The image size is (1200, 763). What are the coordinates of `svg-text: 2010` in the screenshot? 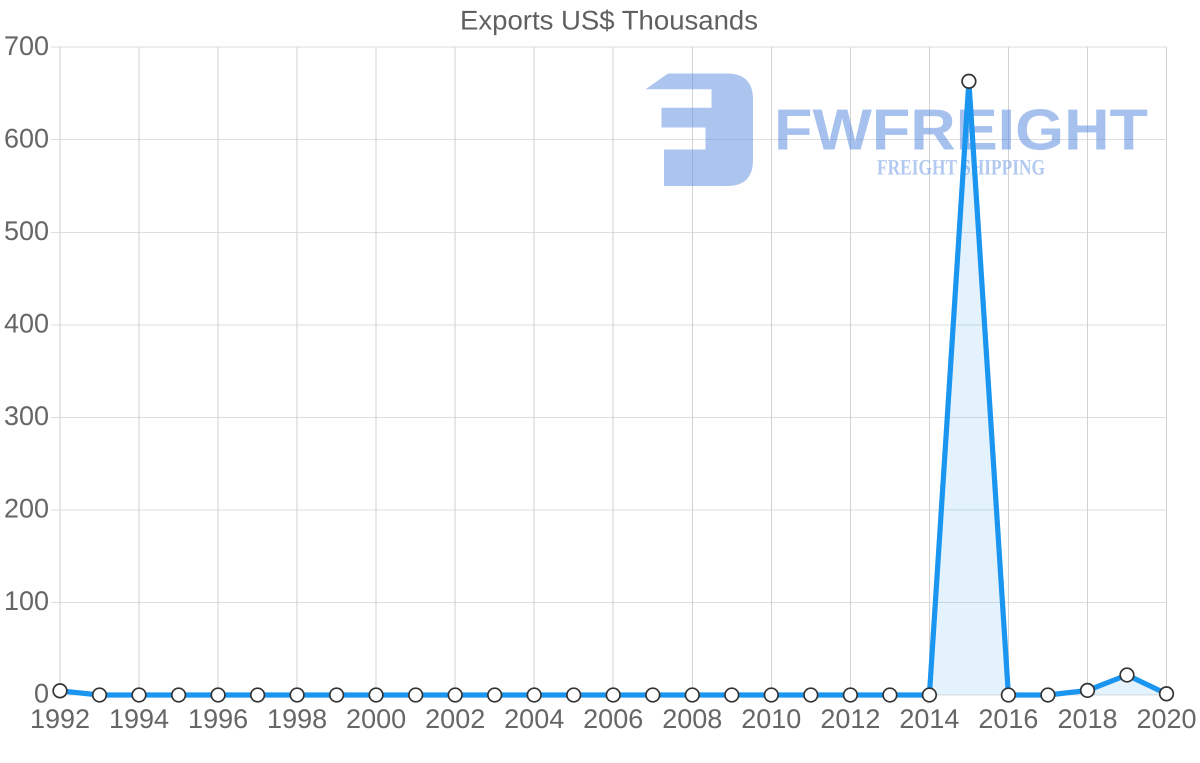 It's located at (771, 719).